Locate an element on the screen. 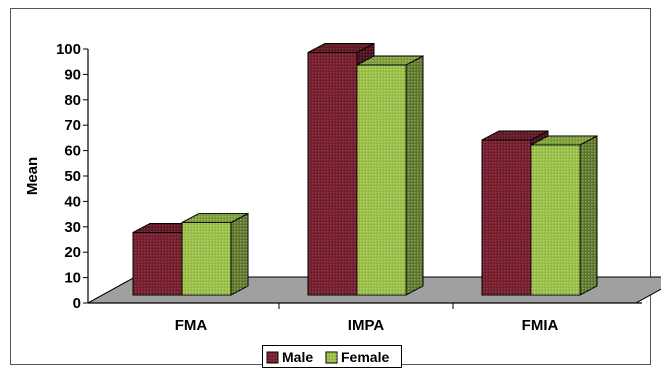  bar-female-impa-side-texture is located at coordinates (414, 175).